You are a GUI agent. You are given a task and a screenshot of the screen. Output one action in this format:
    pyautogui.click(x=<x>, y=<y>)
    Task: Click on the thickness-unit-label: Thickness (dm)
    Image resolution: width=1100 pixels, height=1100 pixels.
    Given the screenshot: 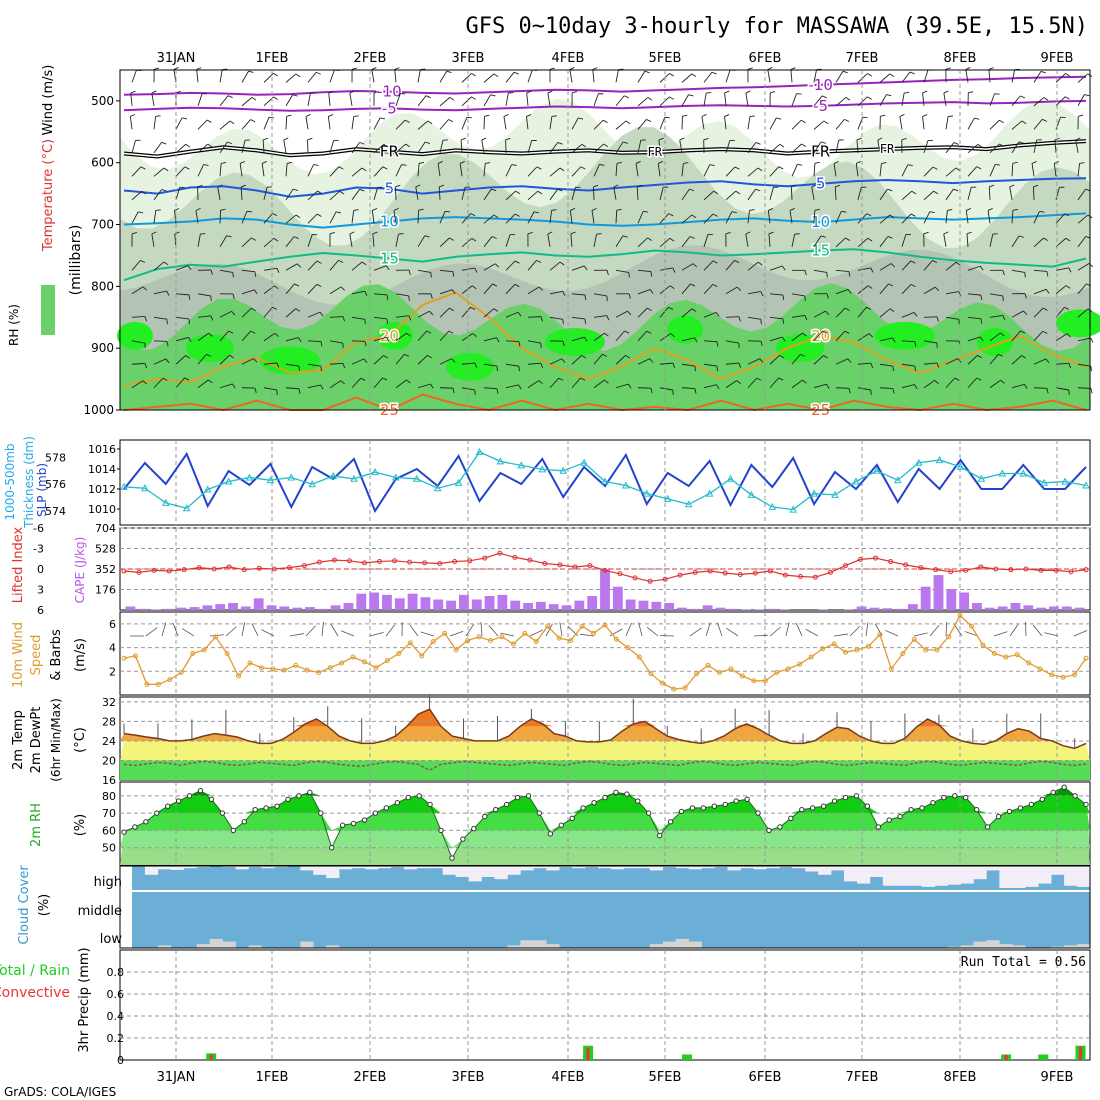 What is the action you would take?
    pyautogui.click(x=29, y=482)
    